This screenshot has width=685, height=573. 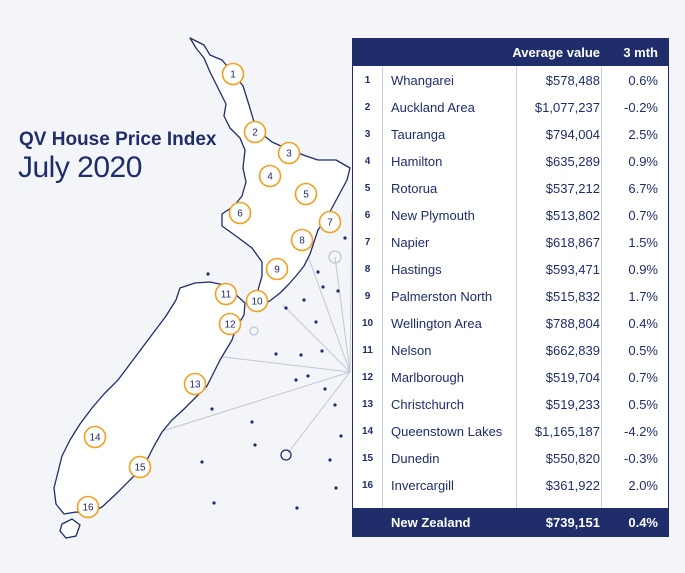 What do you see at coordinates (572, 296) in the screenshot?
I see `average-value: $515,832` at bounding box center [572, 296].